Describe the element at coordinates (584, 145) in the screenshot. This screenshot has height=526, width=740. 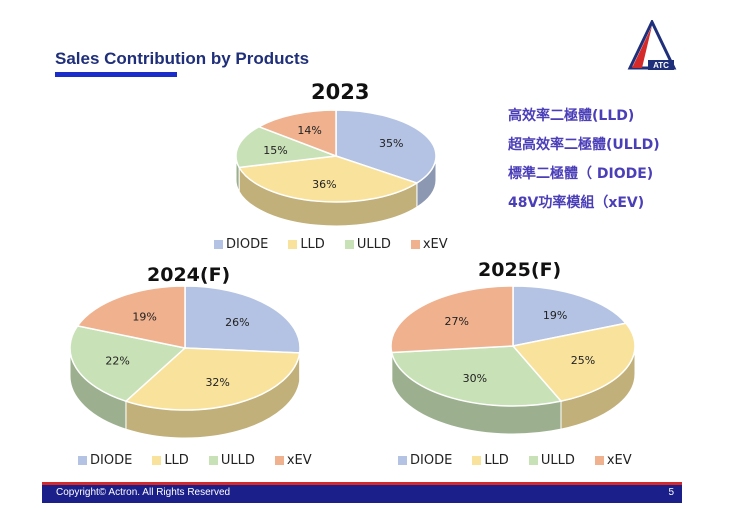
I see `note-ulld: 超高效率二極體(ULLD)` at that location.